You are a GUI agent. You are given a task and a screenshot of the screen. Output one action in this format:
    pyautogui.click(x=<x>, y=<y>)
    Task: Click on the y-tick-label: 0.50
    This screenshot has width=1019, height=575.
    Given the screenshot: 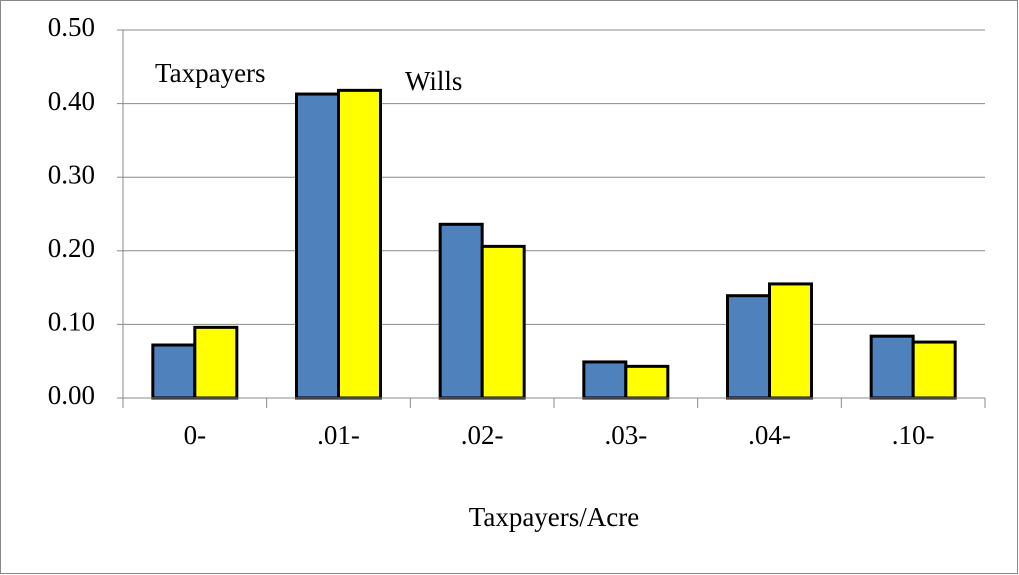 What is the action you would take?
    pyautogui.click(x=71, y=27)
    